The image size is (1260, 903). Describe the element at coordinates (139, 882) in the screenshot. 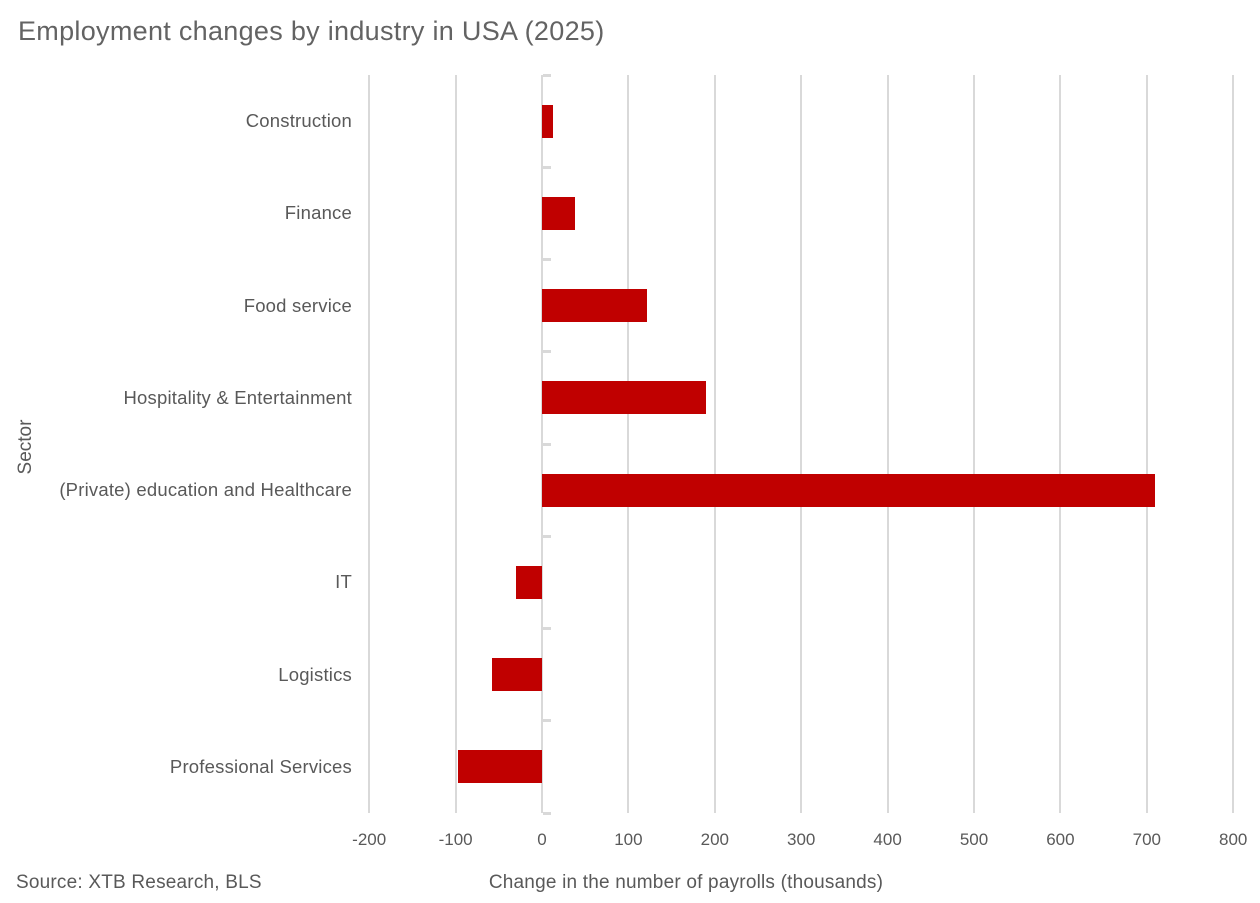

I see `source-note: Source: XTB Research, BLS` at that location.